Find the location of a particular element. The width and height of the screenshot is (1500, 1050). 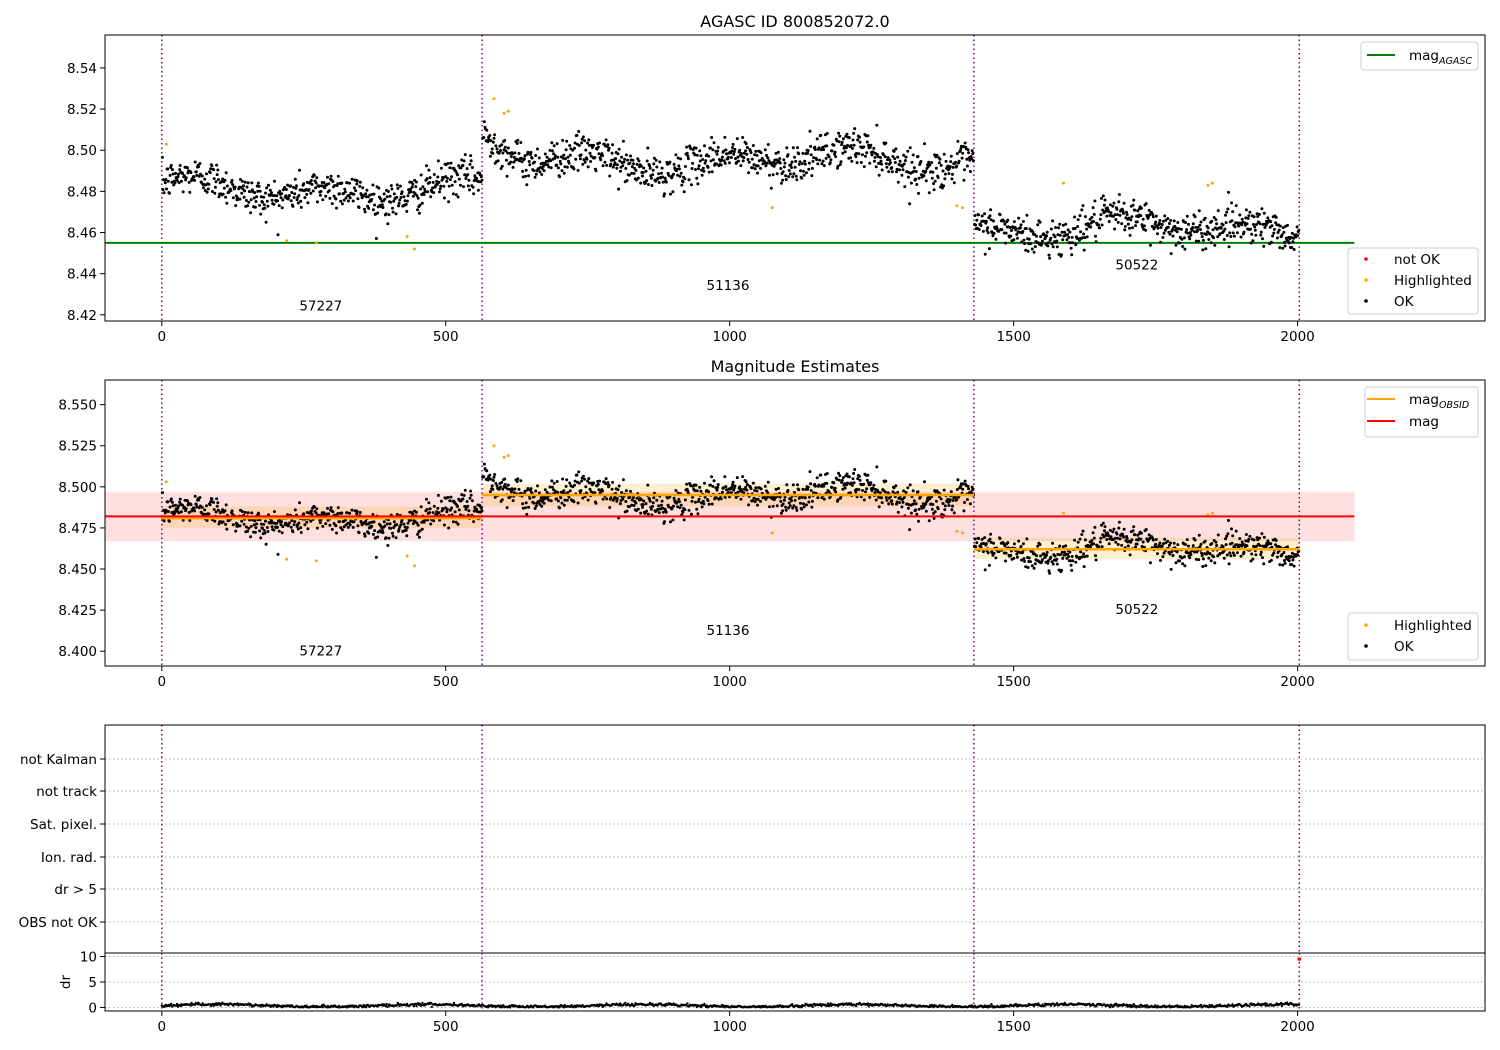

dr-point is located at coordinates (407, 1004).